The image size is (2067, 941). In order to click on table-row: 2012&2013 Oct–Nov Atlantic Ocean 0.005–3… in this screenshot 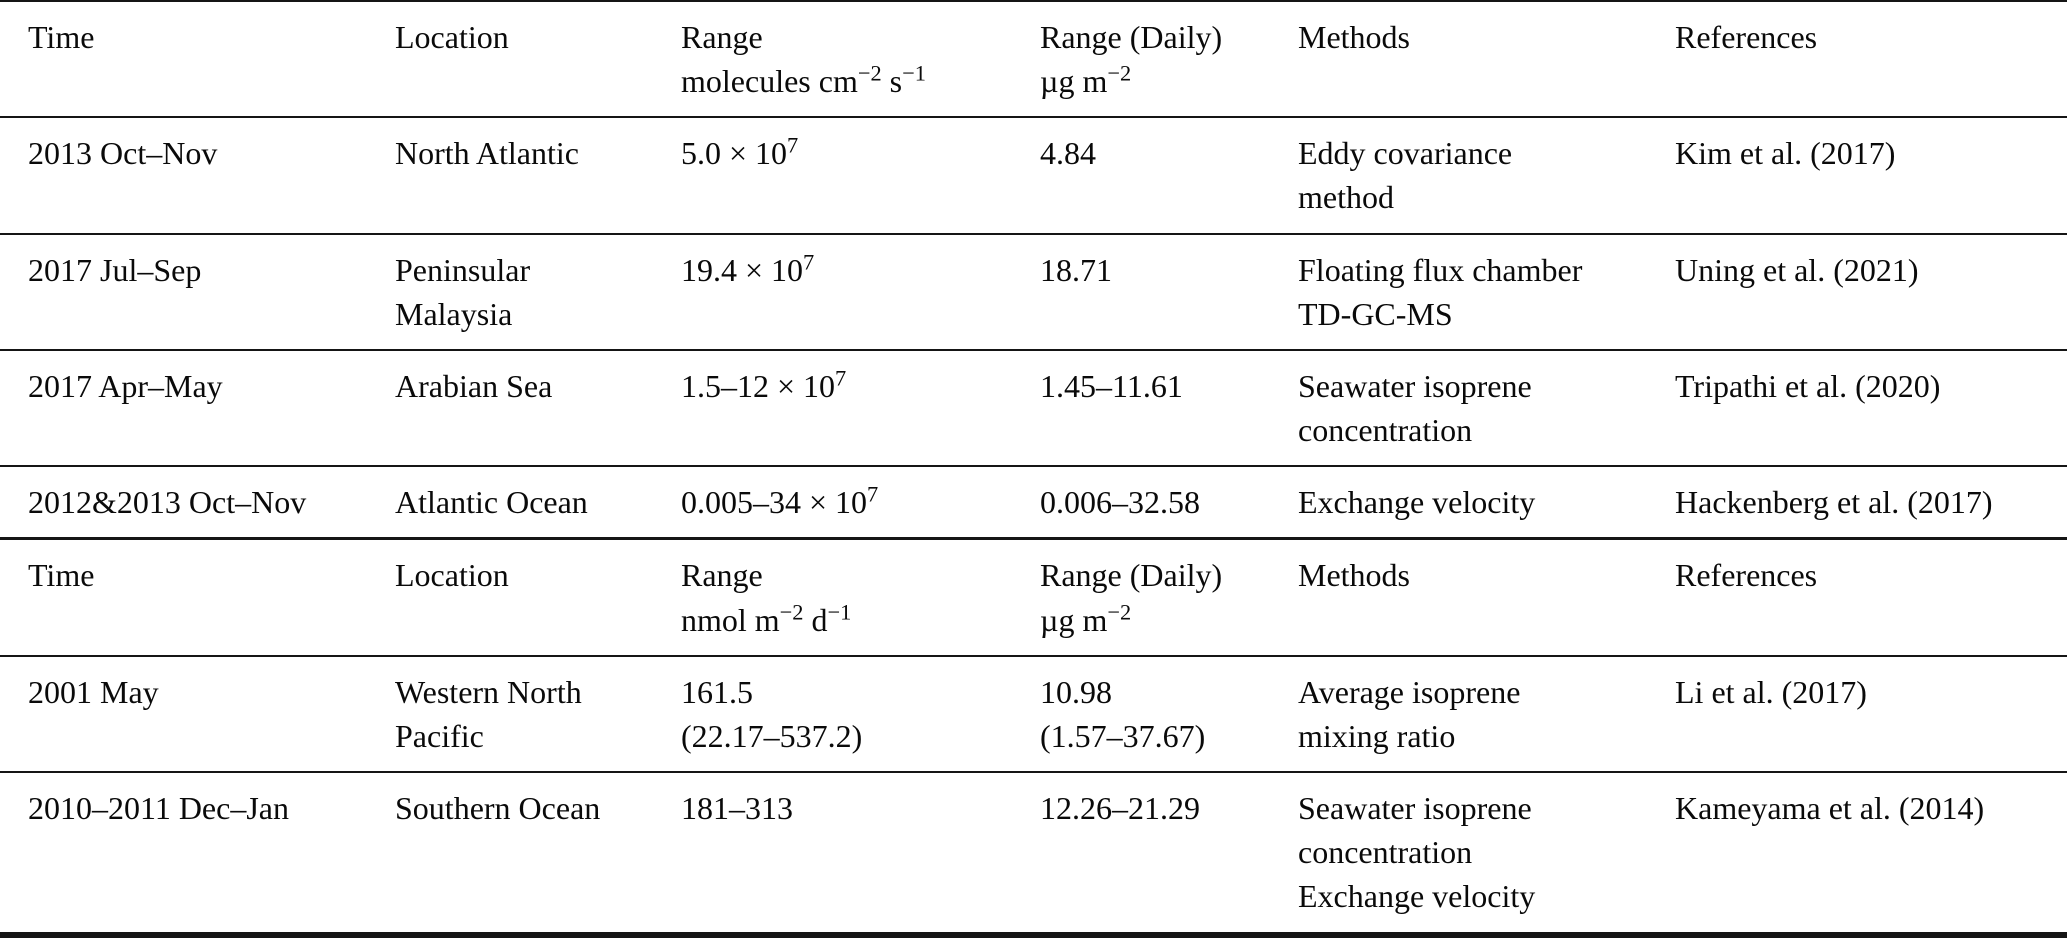, I will do `click(1033, 502)`.